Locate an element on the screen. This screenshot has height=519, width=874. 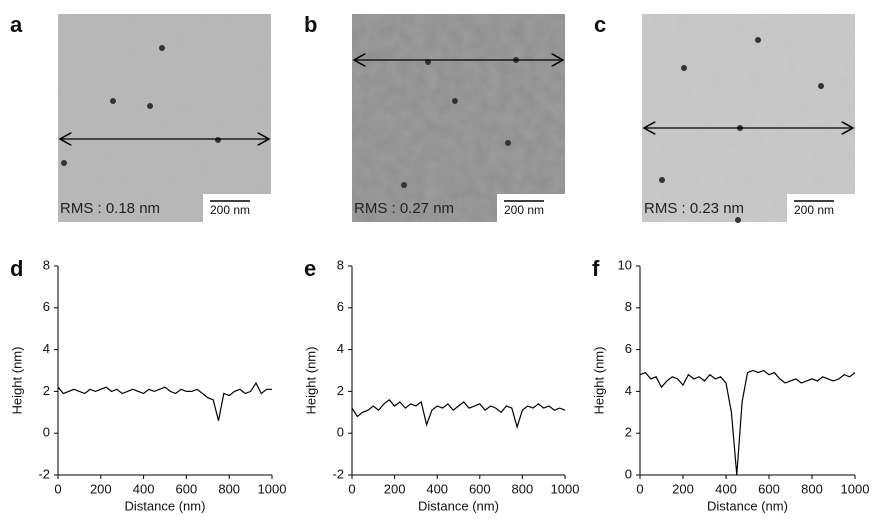
panel-label: e is located at coordinates (310, 268).